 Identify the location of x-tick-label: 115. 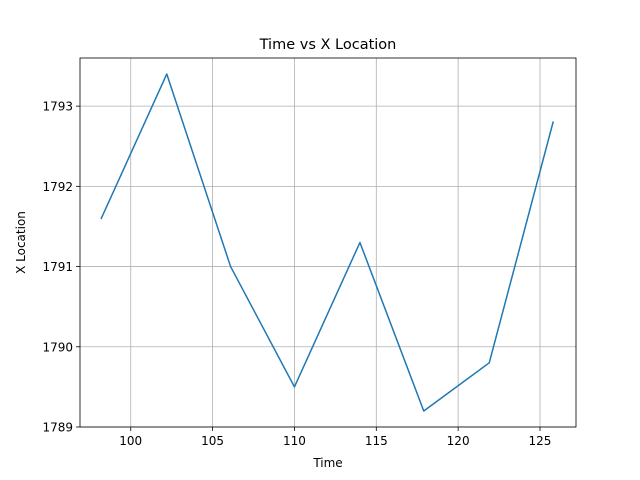
(376, 441).